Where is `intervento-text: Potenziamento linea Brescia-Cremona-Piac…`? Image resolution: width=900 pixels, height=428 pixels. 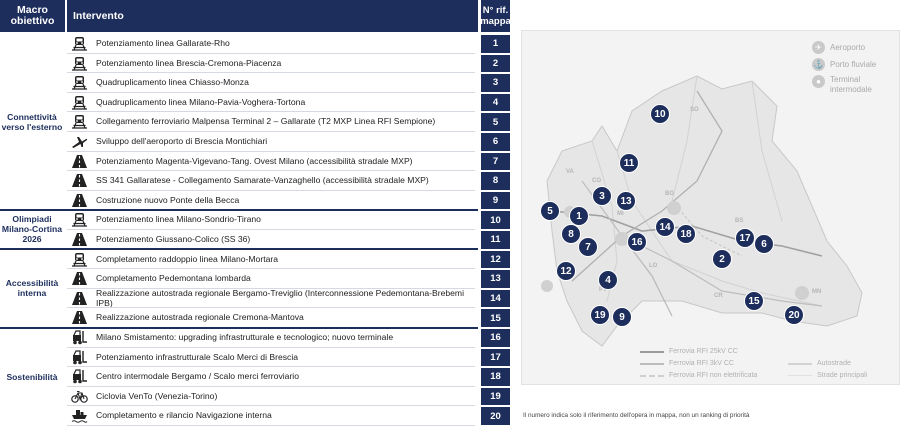
intervento-text: Potenziamento linea Brescia-Cremona-Piac… is located at coordinates (189, 62).